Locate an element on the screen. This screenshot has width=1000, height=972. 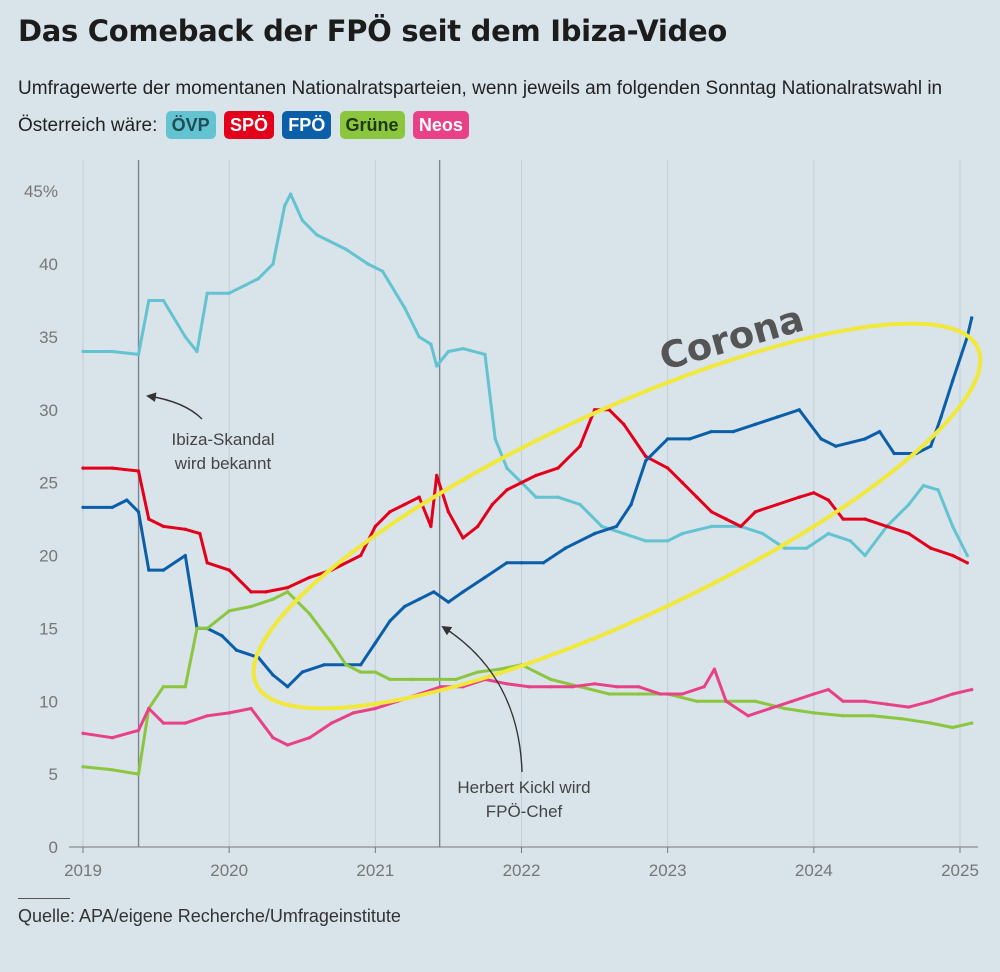
source-divider is located at coordinates (44, 898).